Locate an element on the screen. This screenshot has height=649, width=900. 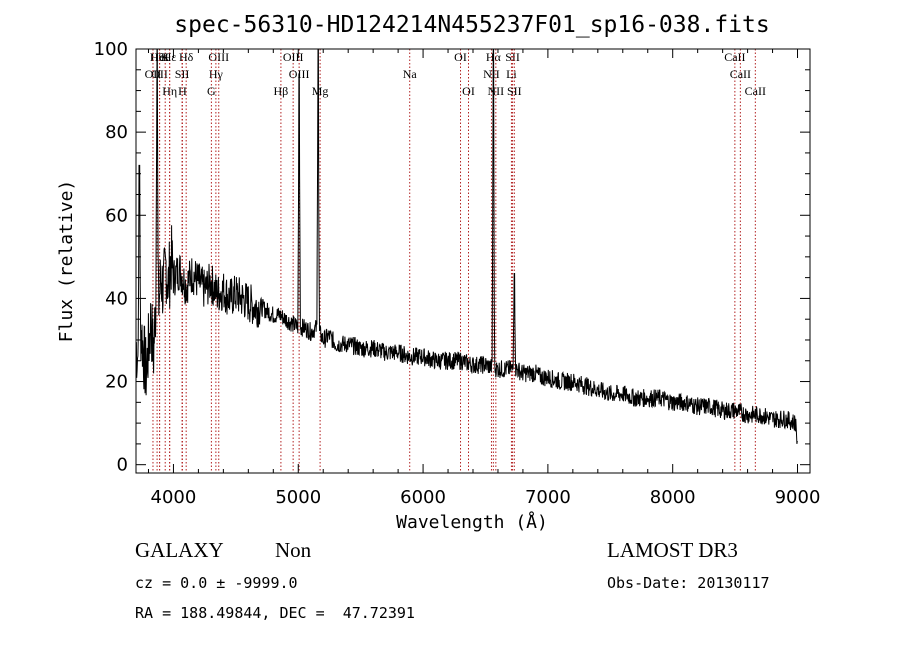
marker-label-12: G is located at coordinates (211, 91).